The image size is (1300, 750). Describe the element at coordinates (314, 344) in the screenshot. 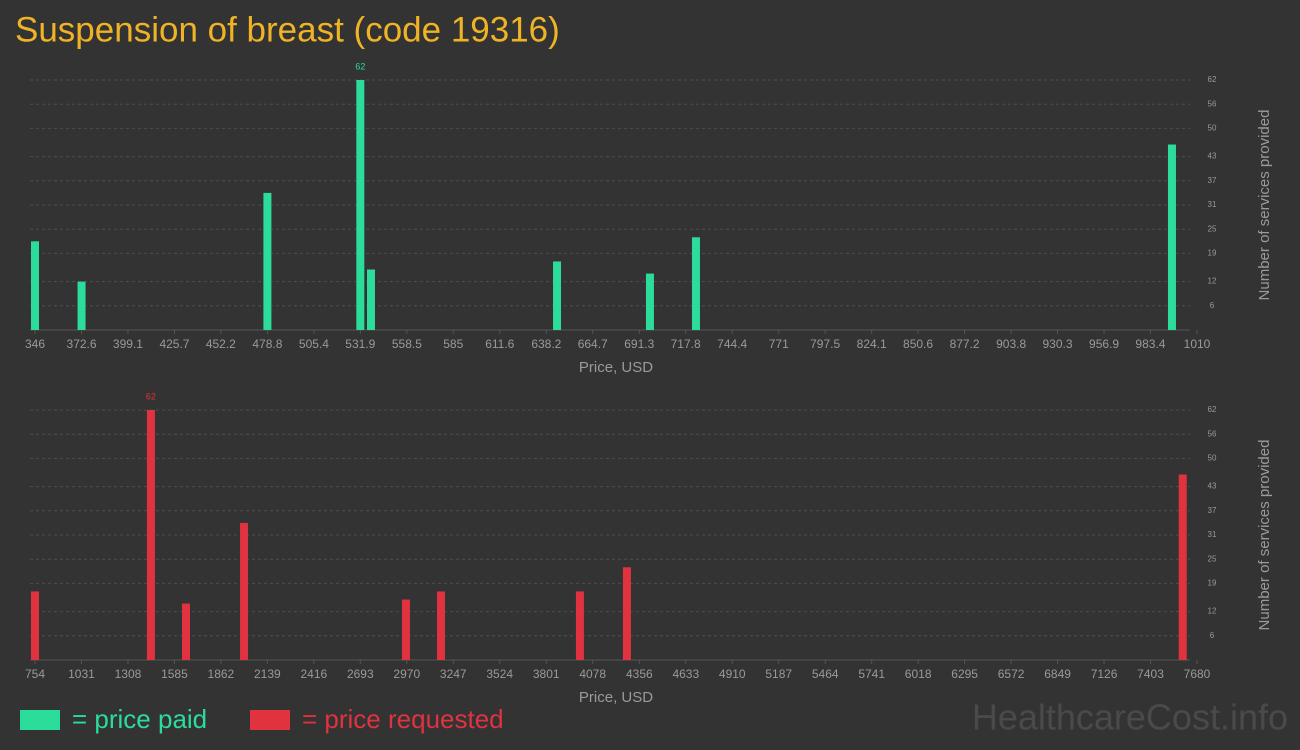

I see `x-tick-label: 505.4` at that location.